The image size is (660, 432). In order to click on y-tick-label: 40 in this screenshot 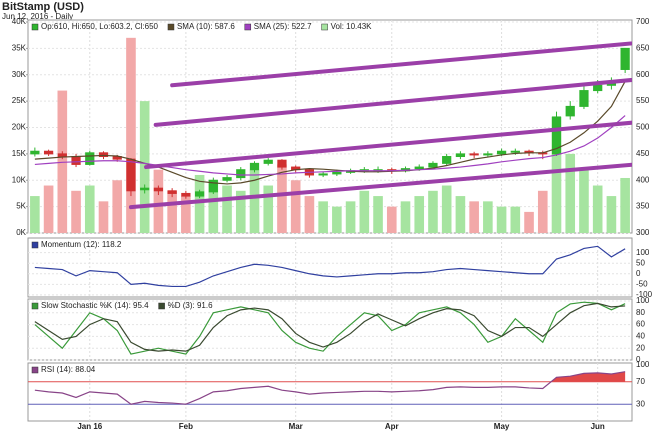, I will do `click(640, 336)`.